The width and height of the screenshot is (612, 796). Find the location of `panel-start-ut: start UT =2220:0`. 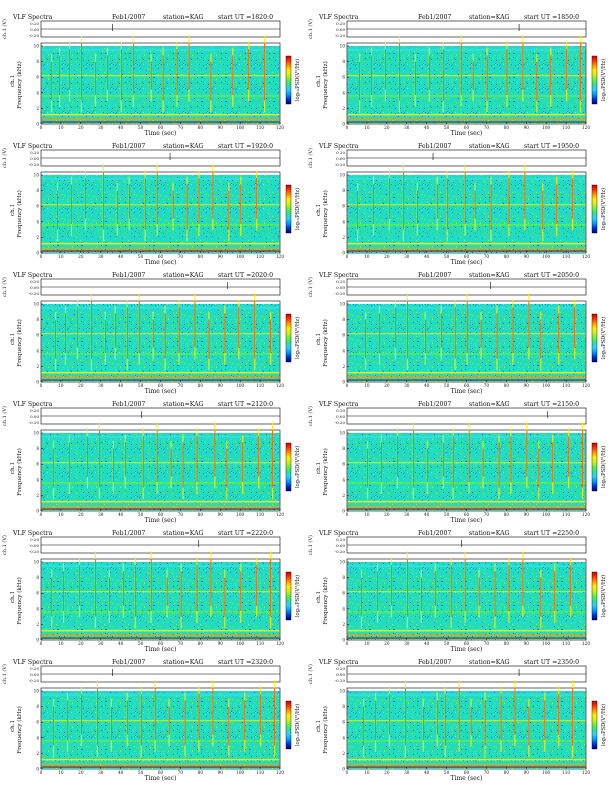

panel-start-ut: start UT =2220:0 is located at coordinates (245, 533).